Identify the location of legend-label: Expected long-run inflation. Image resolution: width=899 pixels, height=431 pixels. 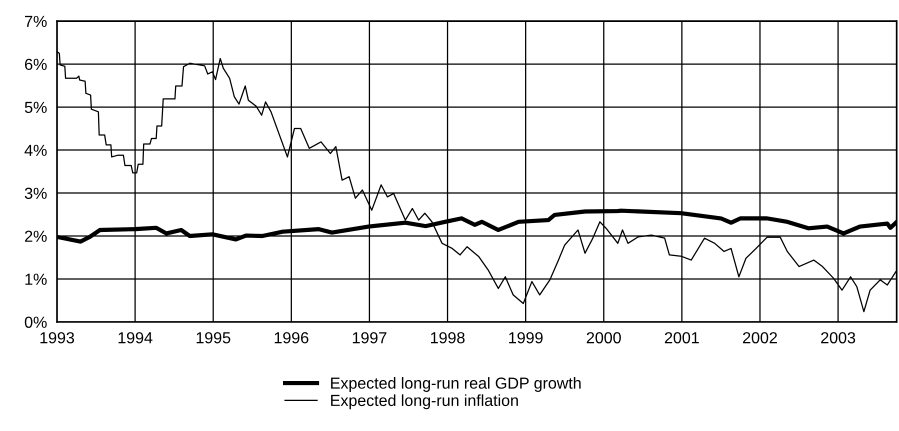
(424, 402).